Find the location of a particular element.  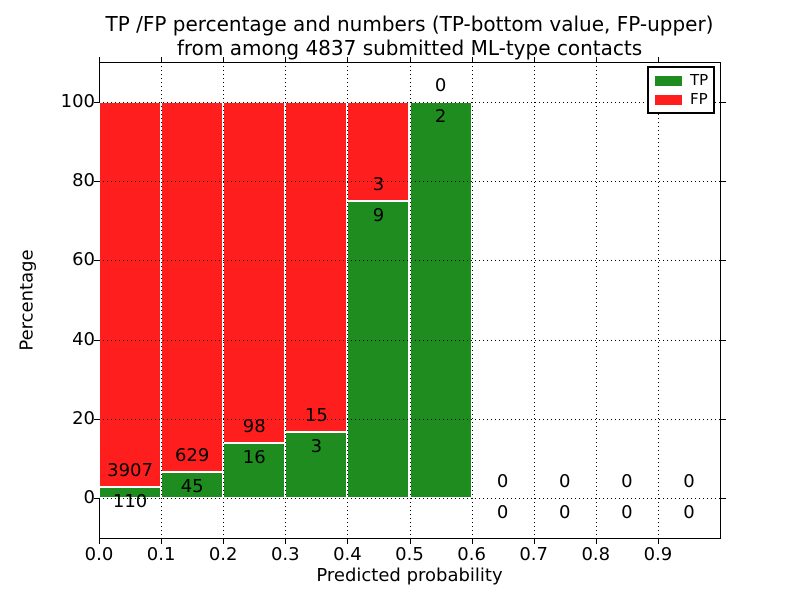

x-tick-label: 0.3 is located at coordinates (285, 554).